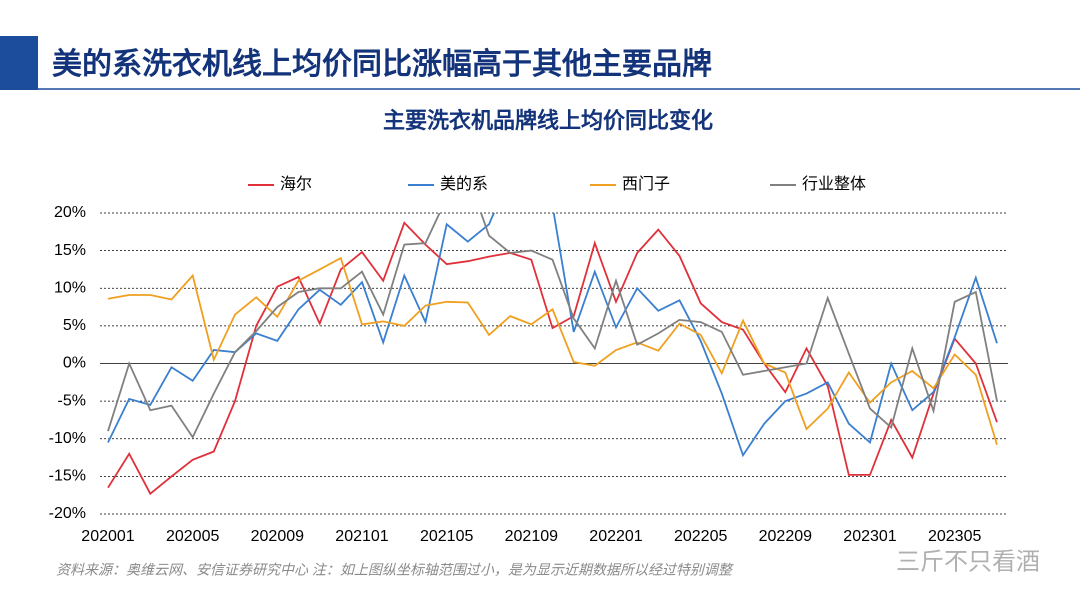 This screenshot has width=1080, height=613. I want to click on legend-label: 西门子, so click(646, 184).